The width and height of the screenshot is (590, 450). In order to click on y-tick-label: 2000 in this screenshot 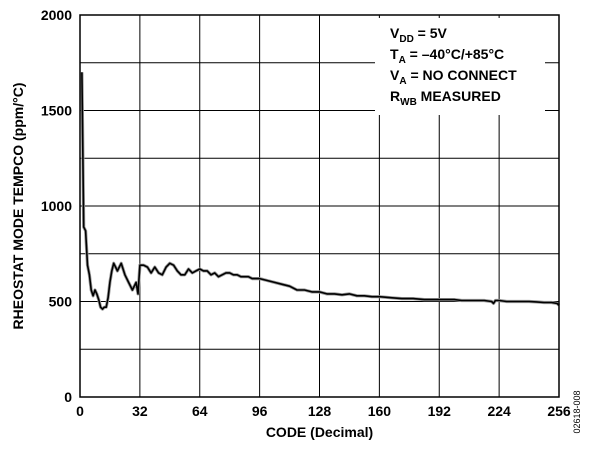, I will do `click(56, 15)`.